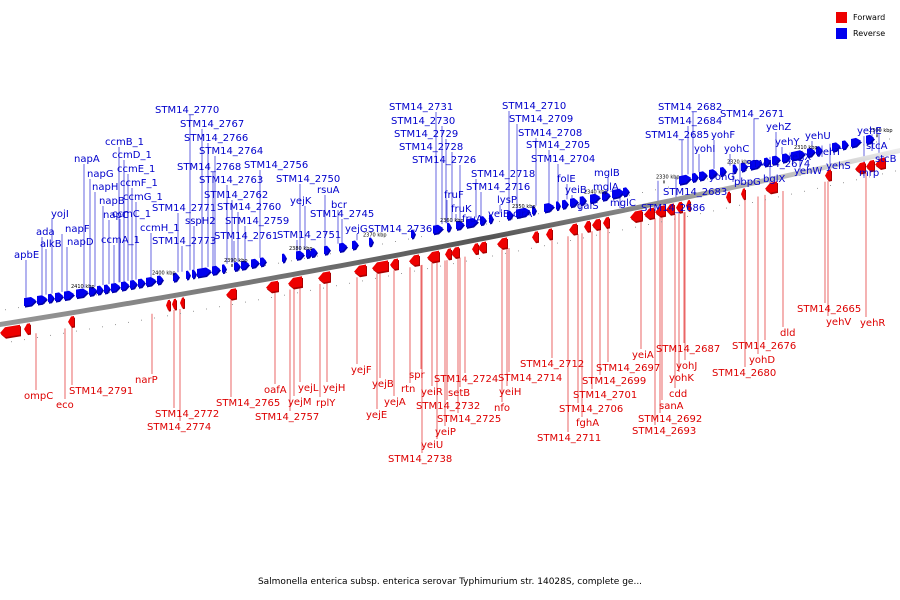 Image resolution: width=900 pixels, height=600 pixels. Describe the element at coordinates (26, 255) in the screenshot. I see `gene-label-apbE: apbE` at that location.